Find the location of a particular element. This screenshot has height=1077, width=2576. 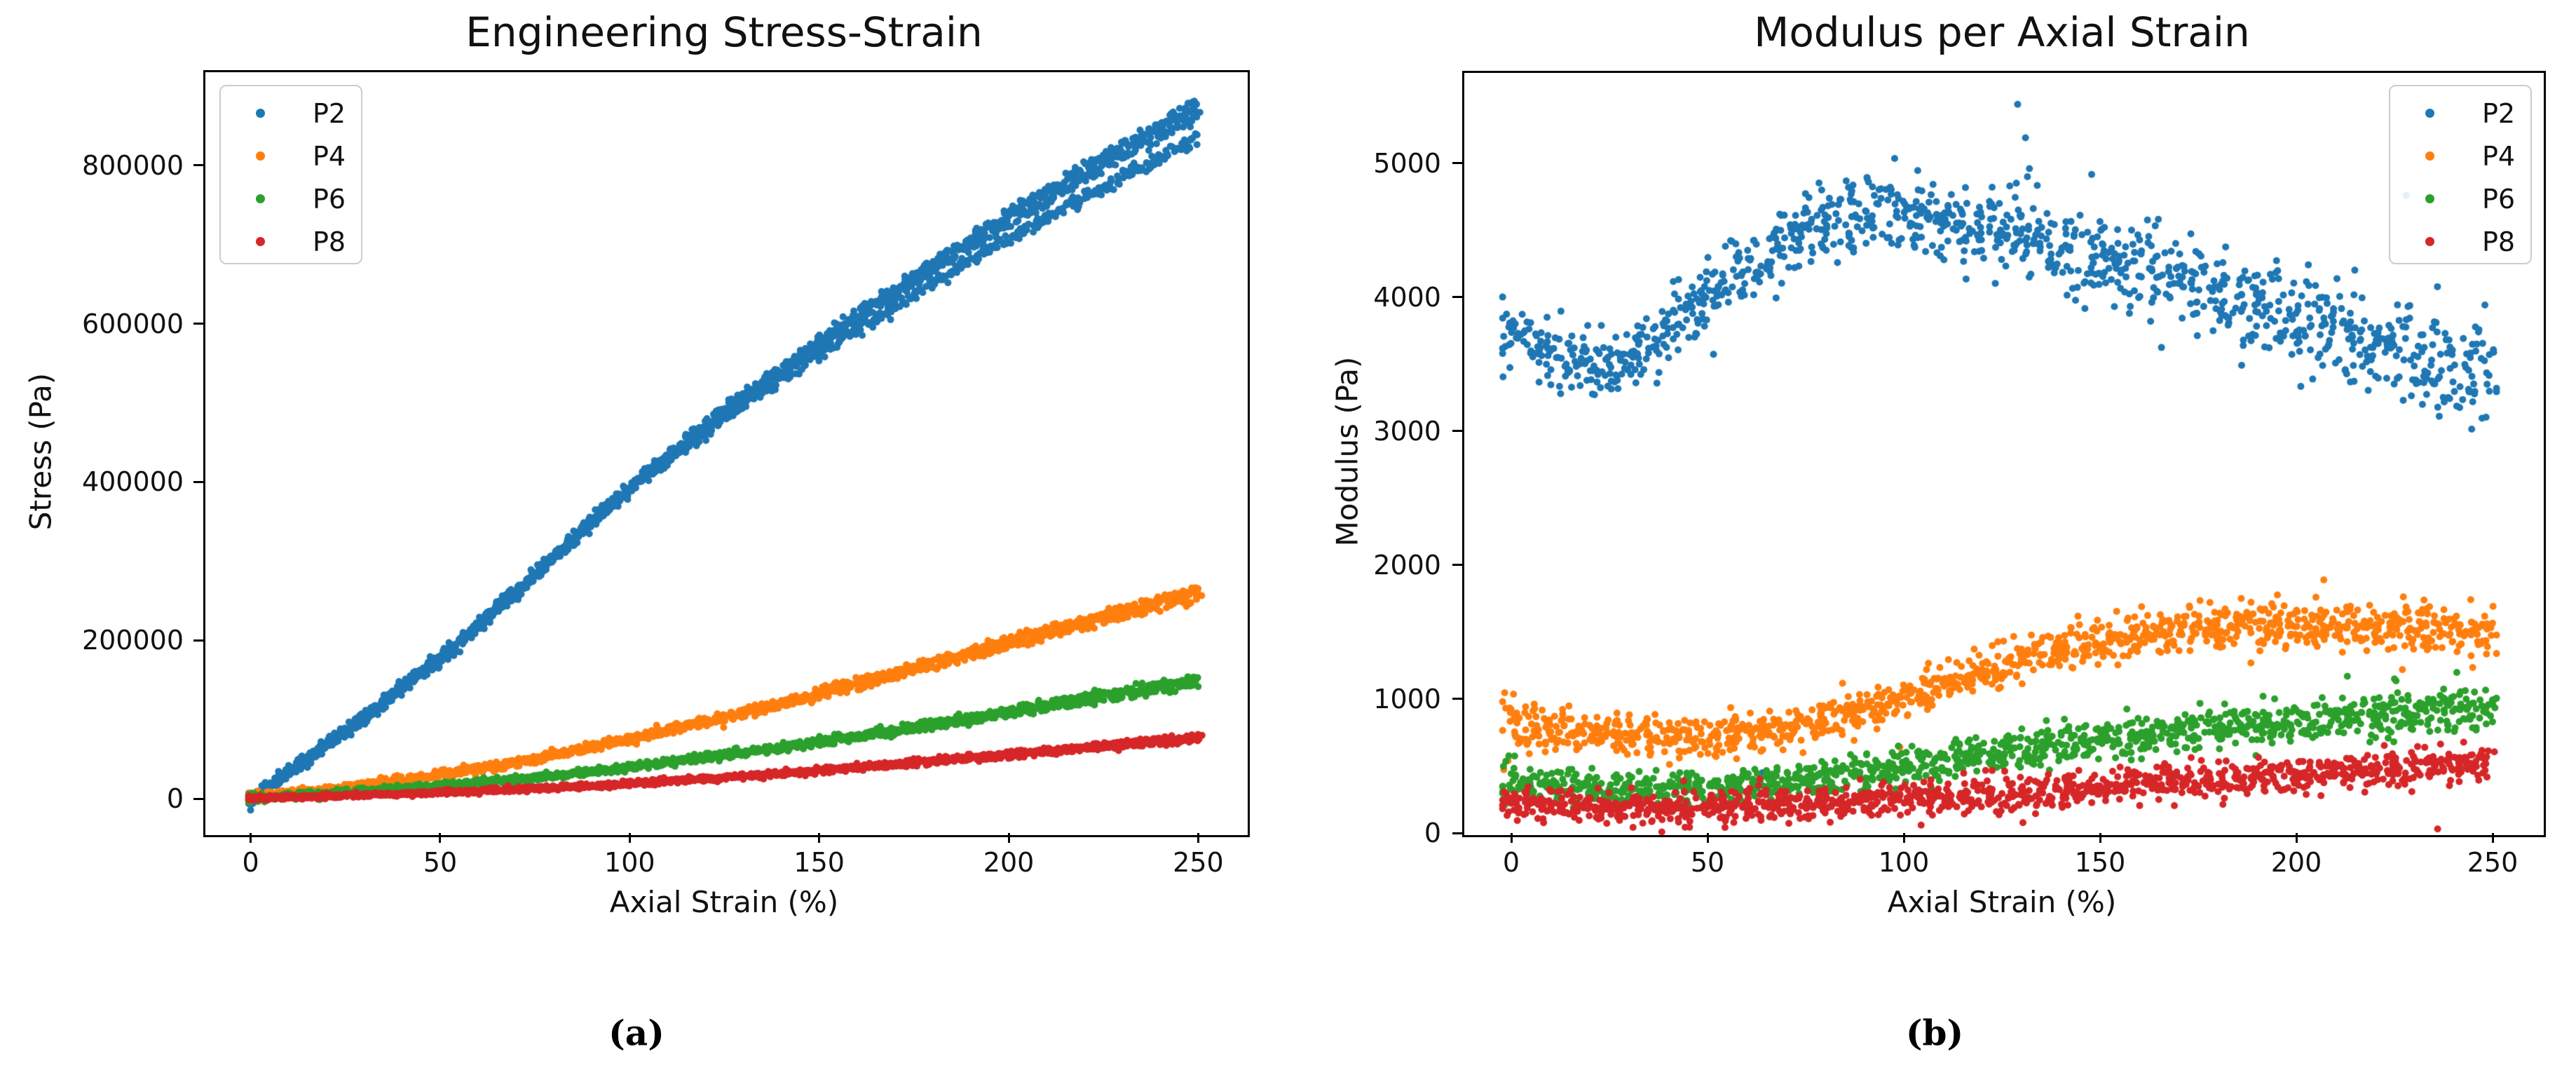

panel-a-legend: P2 P4 P6 P8 is located at coordinates (290, 174).